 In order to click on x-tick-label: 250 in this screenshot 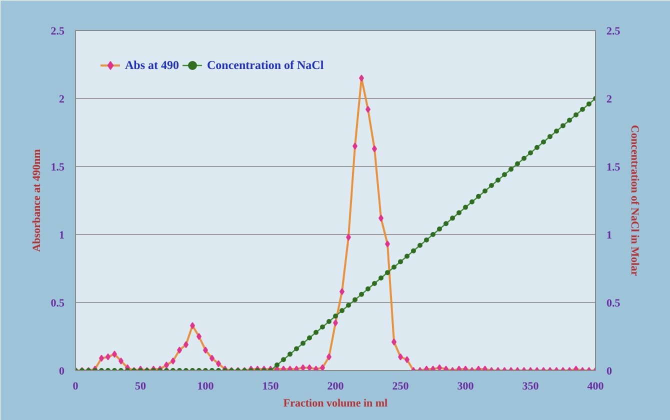, I will do `click(401, 386)`.